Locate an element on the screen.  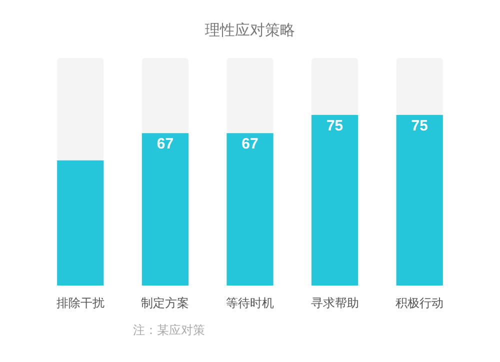
chart-title: 理性应对策略 is located at coordinates (250, 29).